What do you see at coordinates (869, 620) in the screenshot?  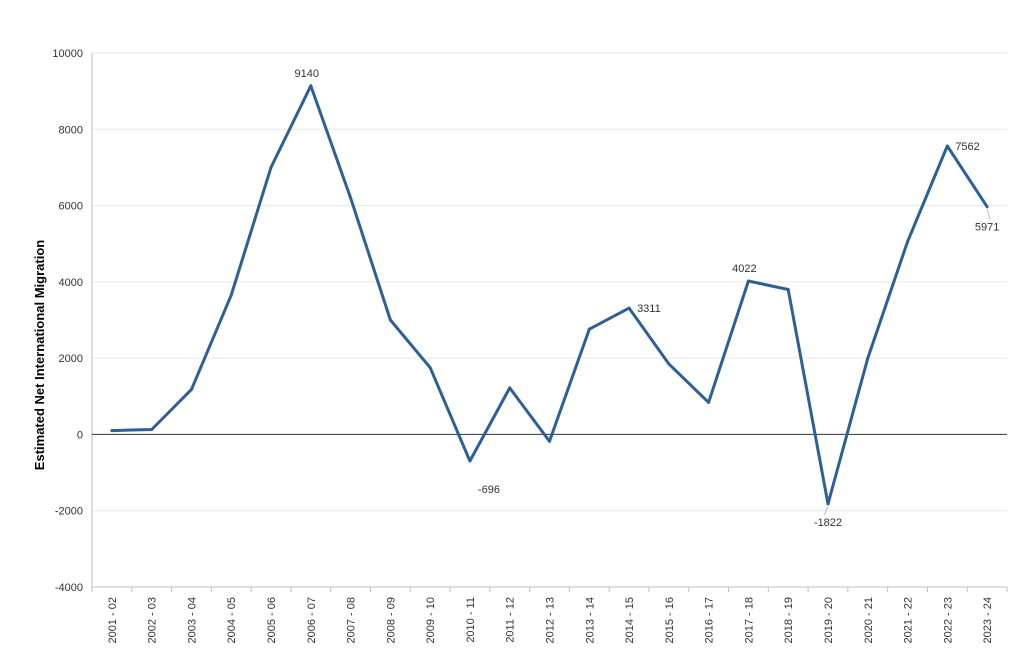 I see `x-tick-label: 2020 - 21` at bounding box center [869, 620].